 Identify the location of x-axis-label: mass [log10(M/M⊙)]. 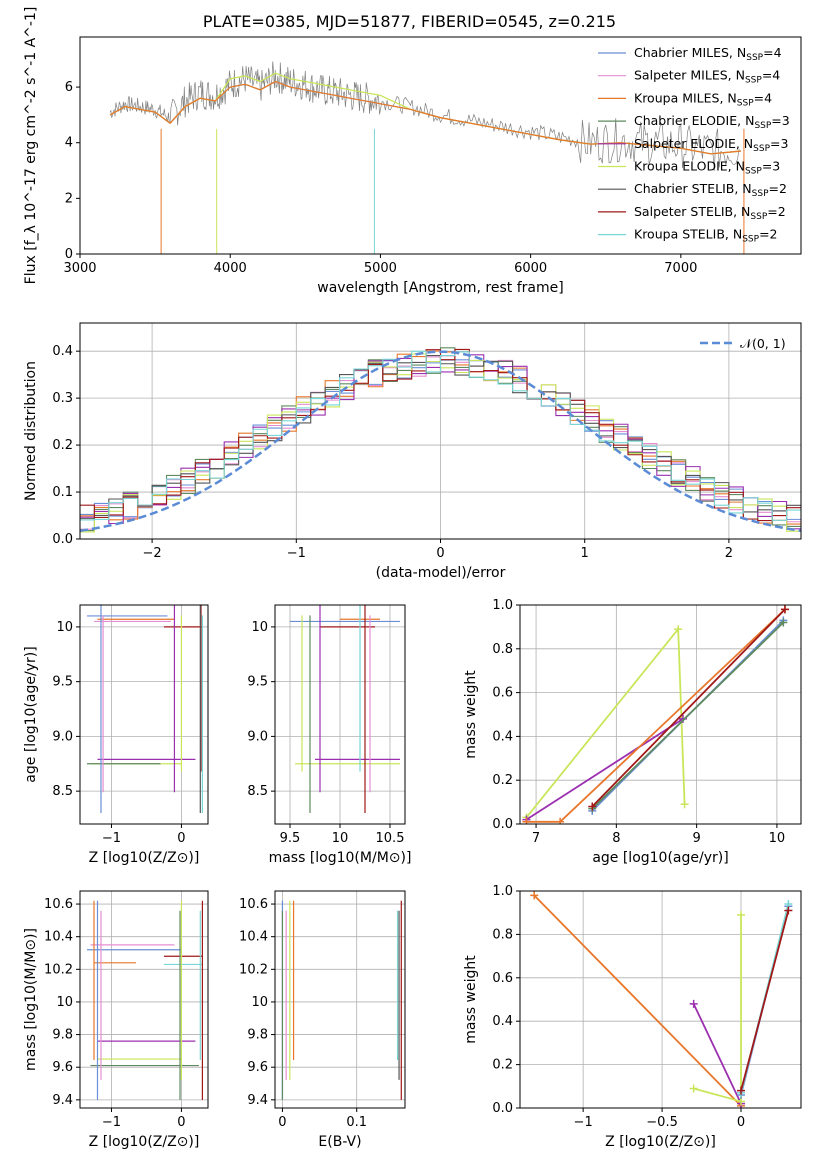
(340, 858).